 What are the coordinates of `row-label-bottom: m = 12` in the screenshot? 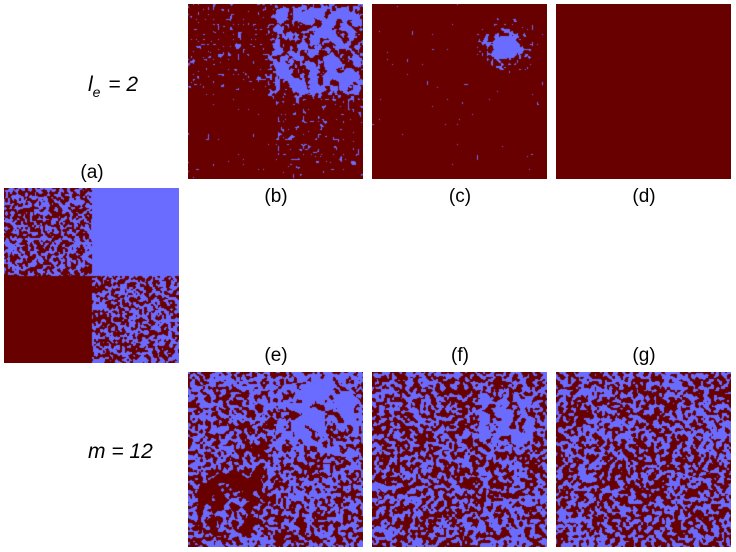 It's located at (120, 451).